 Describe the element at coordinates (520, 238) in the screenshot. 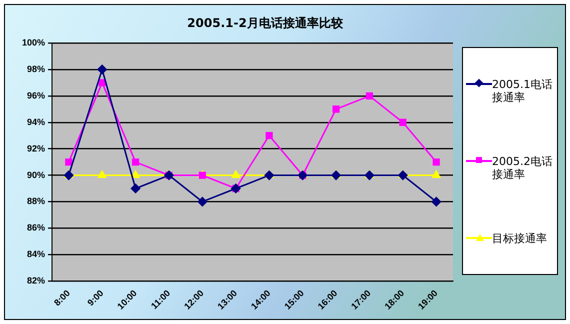

I see `legend-label: 目标接通率` at that location.